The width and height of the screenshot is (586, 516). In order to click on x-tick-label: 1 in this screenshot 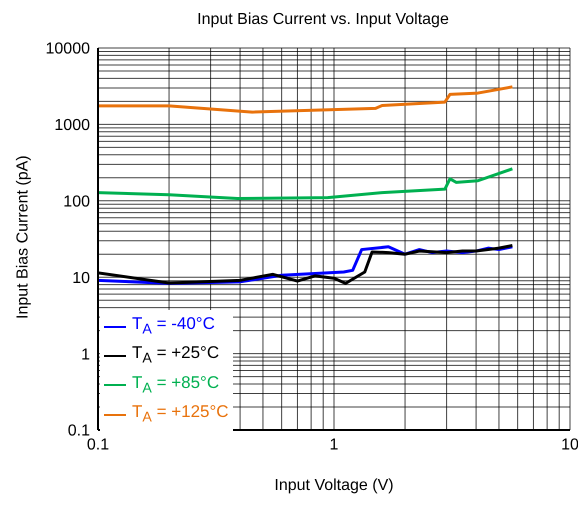, I will do `click(334, 445)`.